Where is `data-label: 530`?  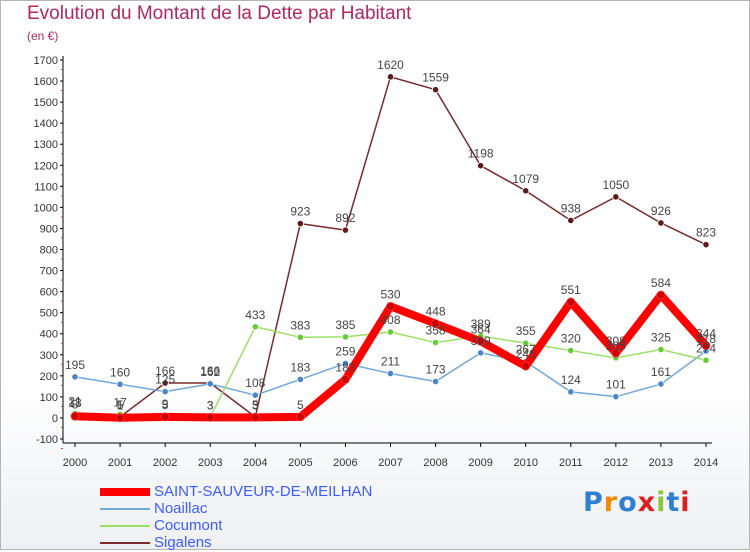 data-label: 530 is located at coordinates (390, 294).